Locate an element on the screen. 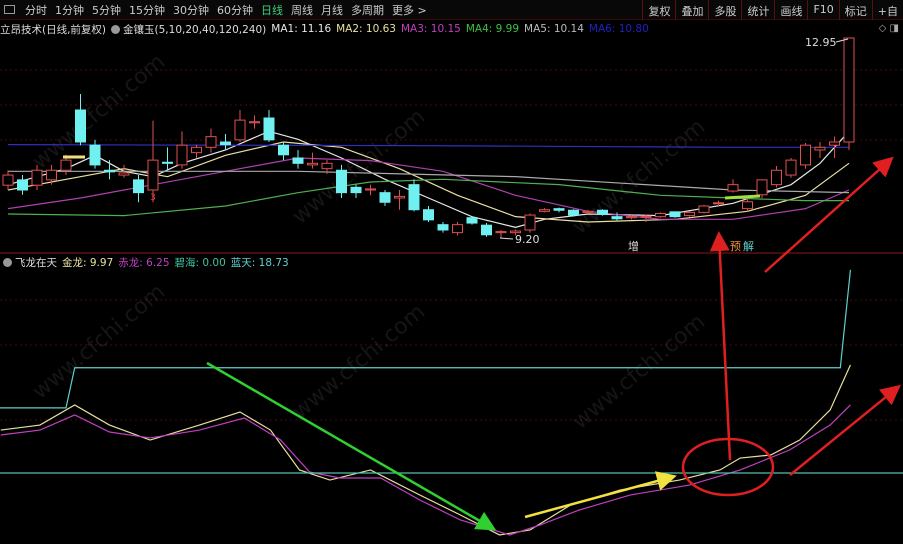 The width and height of the screenshot is (903, 544). draw-line-button: 画线 is located at coordinates (790, 10).